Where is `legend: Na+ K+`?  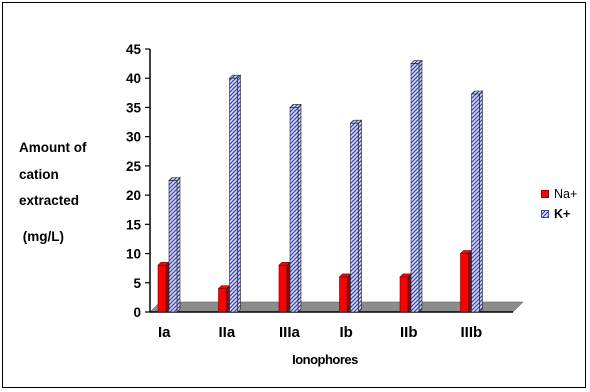 legend: Na+ K+ is located at coordinates (559, 204).